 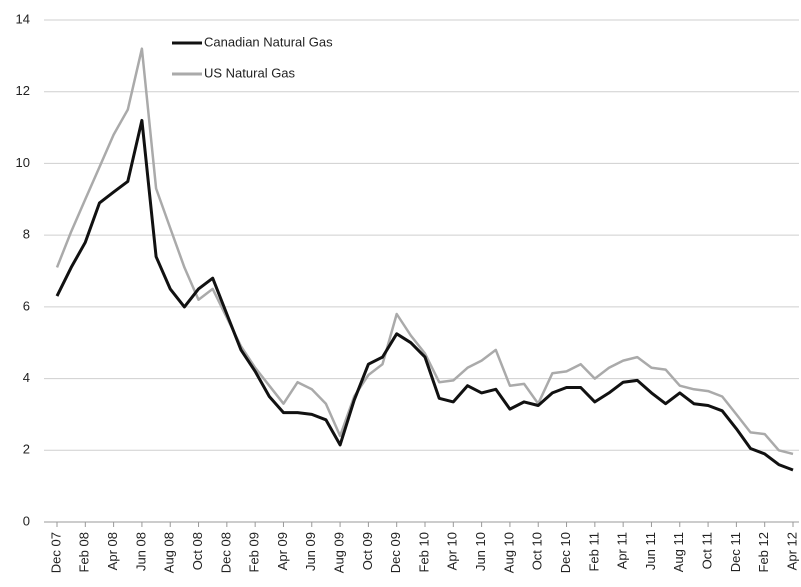 I want to click on x-tick-label: Apr 11, so click(x=622, y=550).